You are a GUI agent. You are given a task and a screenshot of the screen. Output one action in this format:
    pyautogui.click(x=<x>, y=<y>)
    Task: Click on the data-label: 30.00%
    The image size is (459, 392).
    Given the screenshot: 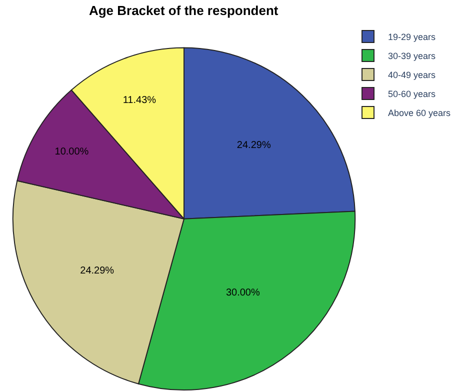 What is the action you would take?
    pyautogui.click(x=243, y=292)
    